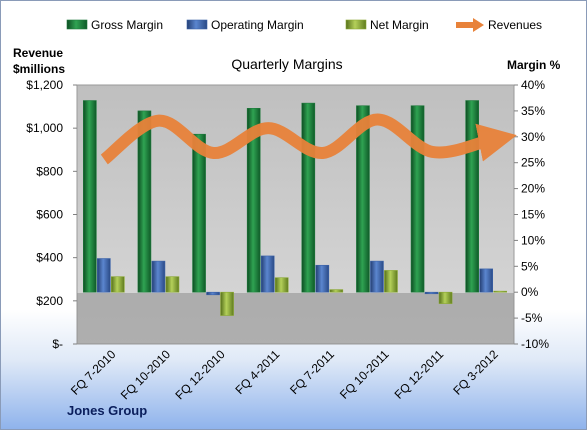  I want to click on x-category-label: FQ 12-2011, so click(419, 374).